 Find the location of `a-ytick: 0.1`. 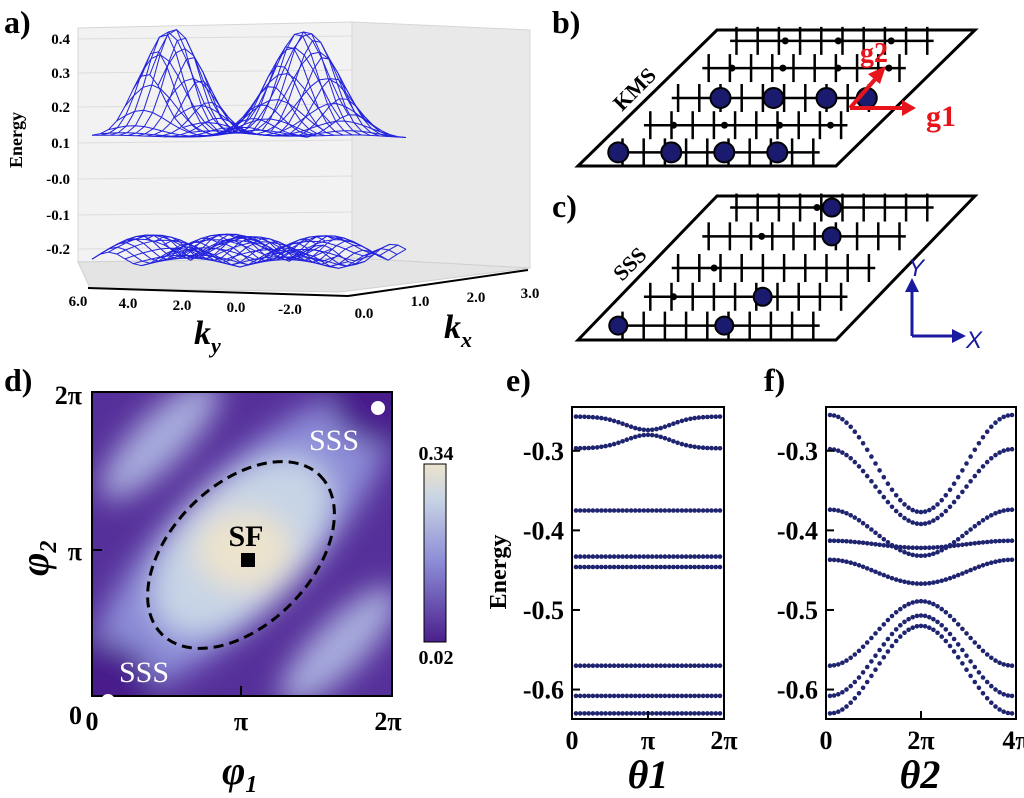

a-ytick: 0.1 is located at coordinates (60, 144).